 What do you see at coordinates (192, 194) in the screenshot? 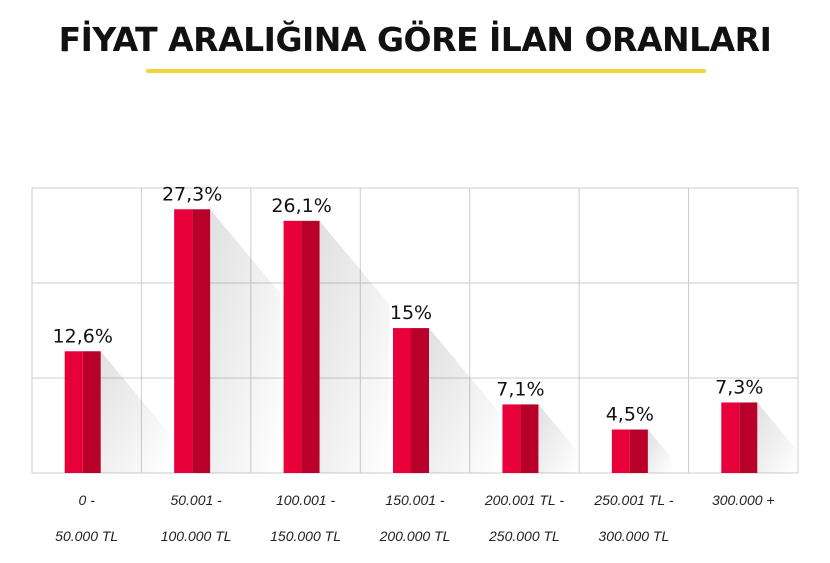
I see `data-label-1: 27,3%` at bounding box center [192, 194].